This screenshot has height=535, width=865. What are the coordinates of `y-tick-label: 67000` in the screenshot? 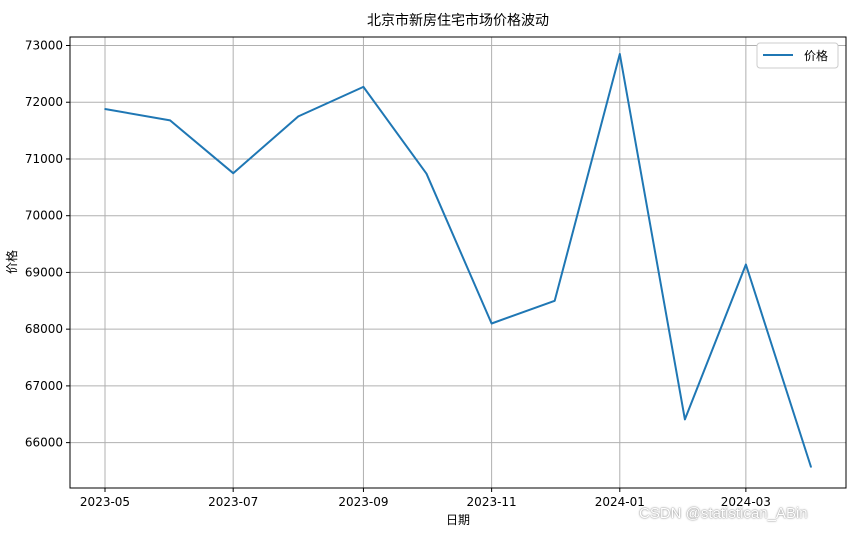 It's located at (44, 386).